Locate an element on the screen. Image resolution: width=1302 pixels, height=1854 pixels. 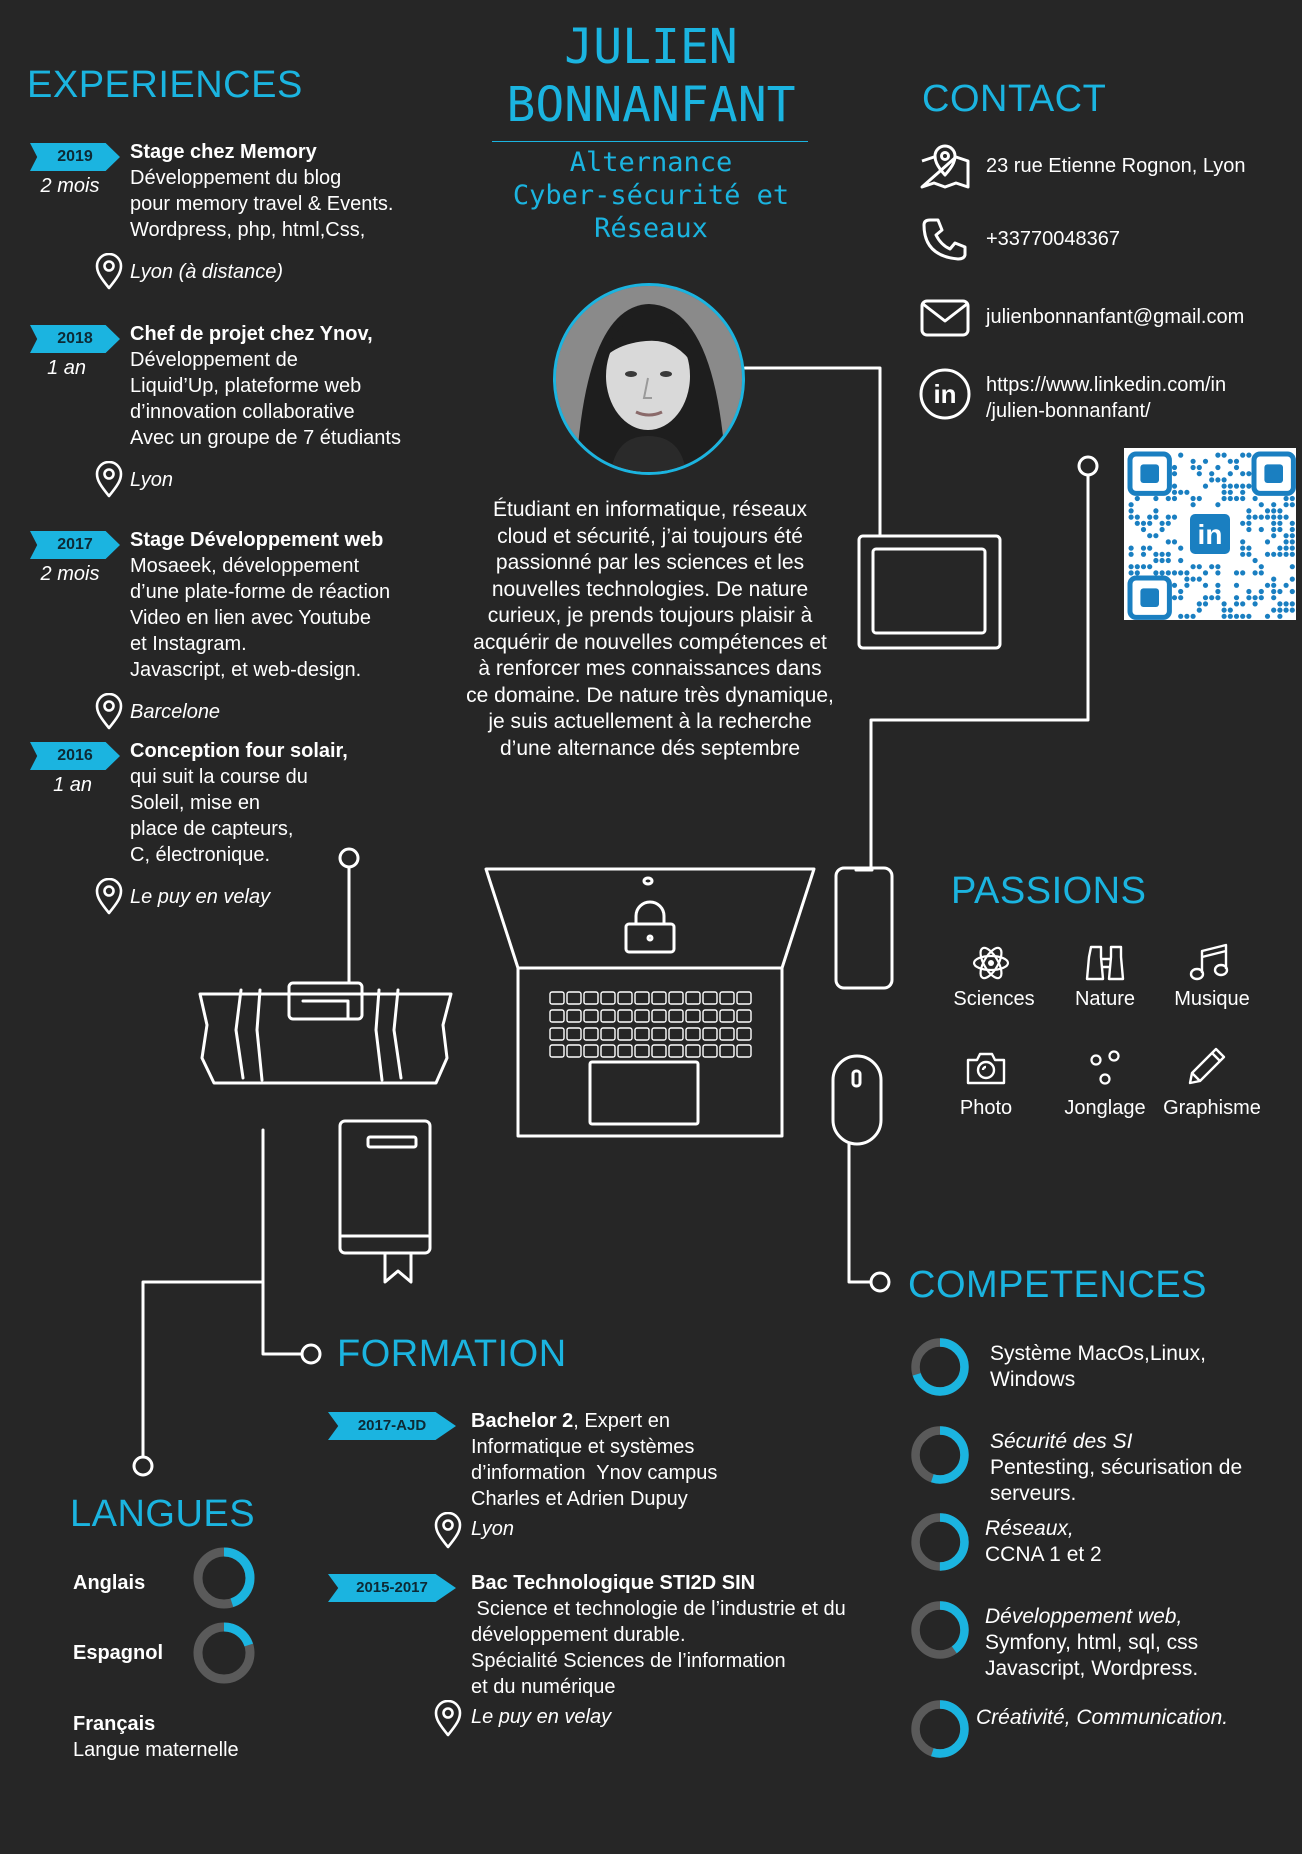
formation-line: et du numérique is located at coordinates (543, 1687).